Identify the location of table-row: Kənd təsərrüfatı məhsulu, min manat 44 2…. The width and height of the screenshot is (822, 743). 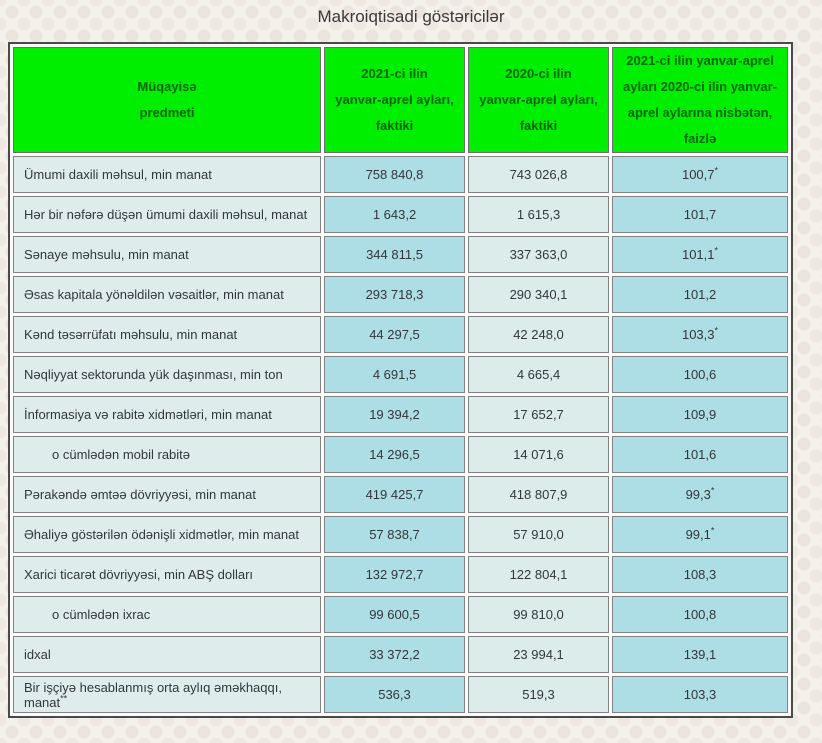
(400, 334).